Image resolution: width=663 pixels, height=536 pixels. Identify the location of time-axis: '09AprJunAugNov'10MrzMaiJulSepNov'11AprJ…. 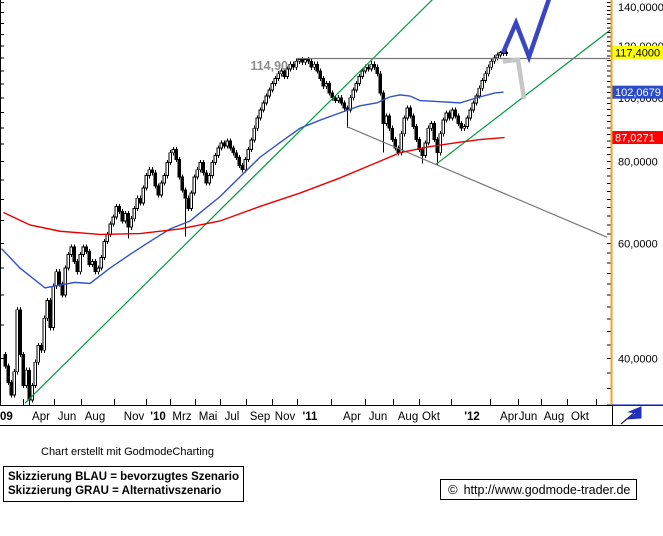
(331, 412).